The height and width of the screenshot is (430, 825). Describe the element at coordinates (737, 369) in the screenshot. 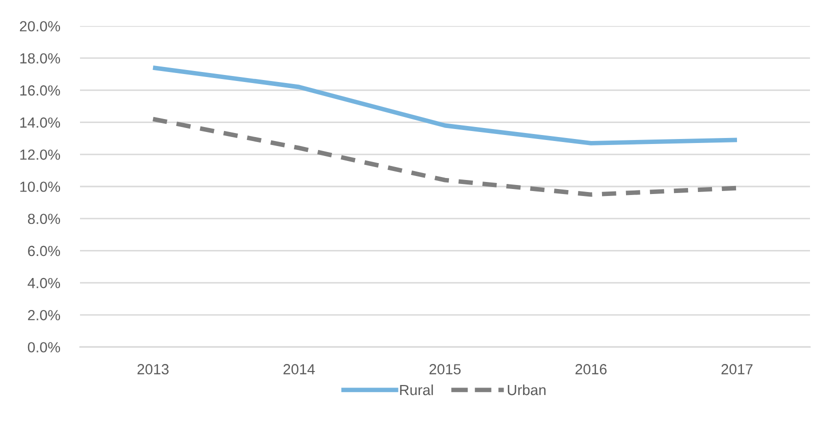

I see `x-tick-label: 2017` at that location.